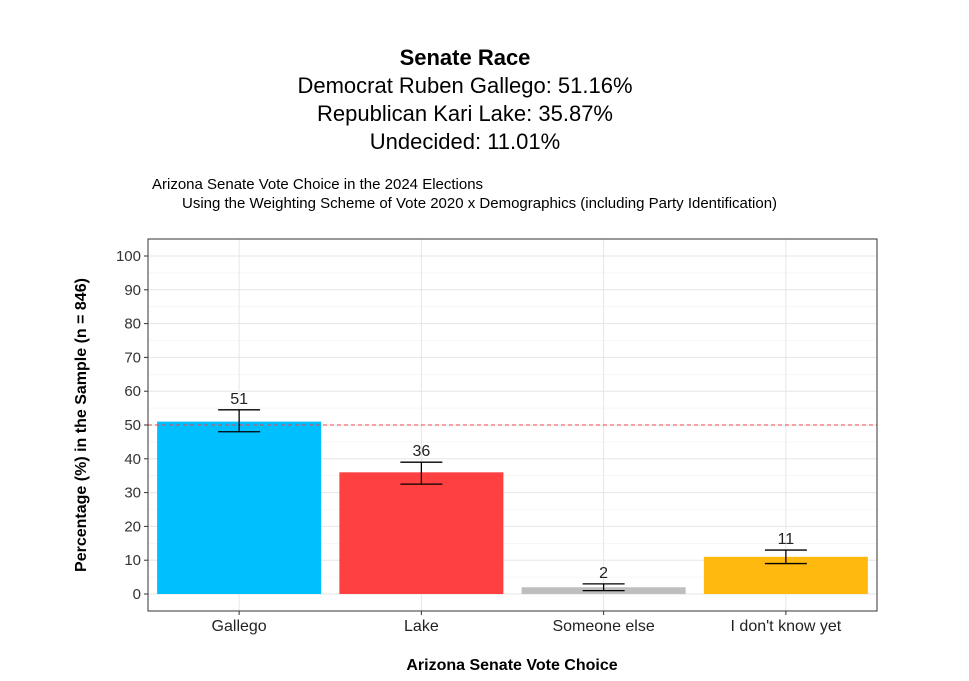  Describe the element at coordinates (132, 459) in the screenshot. I see `y-tick-label: 40` at that location.